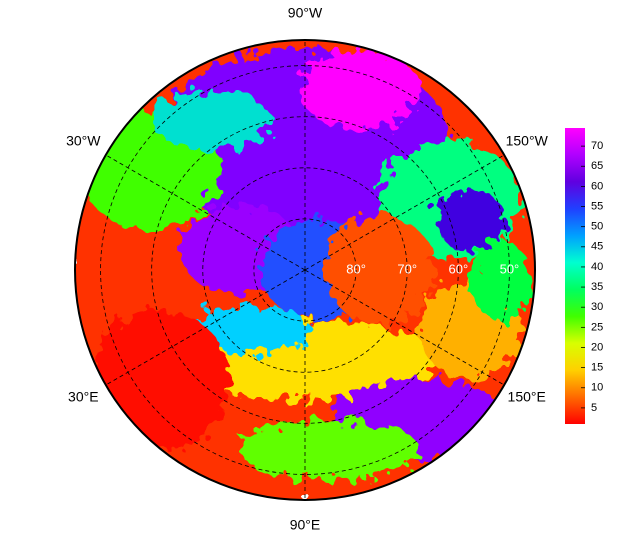 Image resolution: width=625 pixels, height=552 pixels. What do you see at coordinates (597, 368) in the screenshot?
I see `colorbar-tick-label: 15` at bounding box center [597, 368].